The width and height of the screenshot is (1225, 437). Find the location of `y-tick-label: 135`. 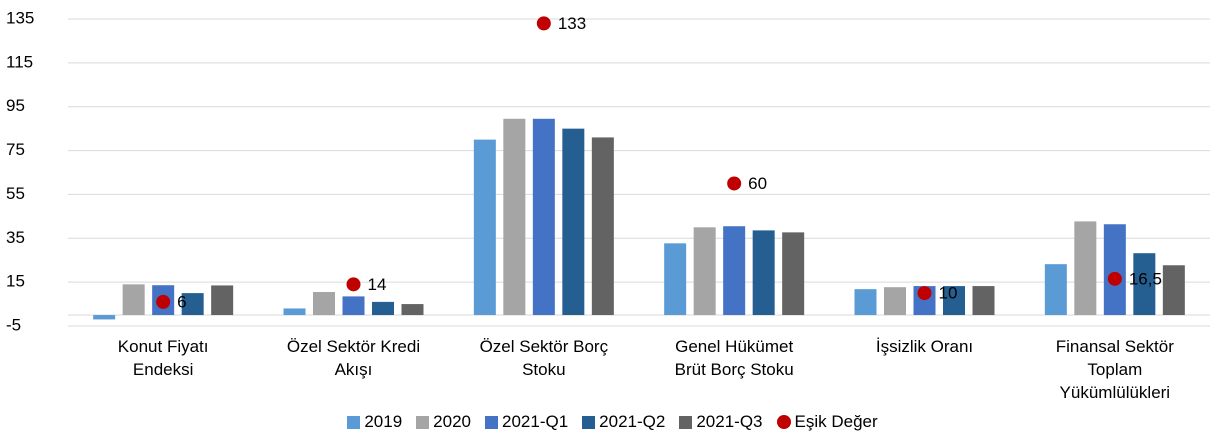

y-tick-label: 135 is located at coordinates (20, 17).